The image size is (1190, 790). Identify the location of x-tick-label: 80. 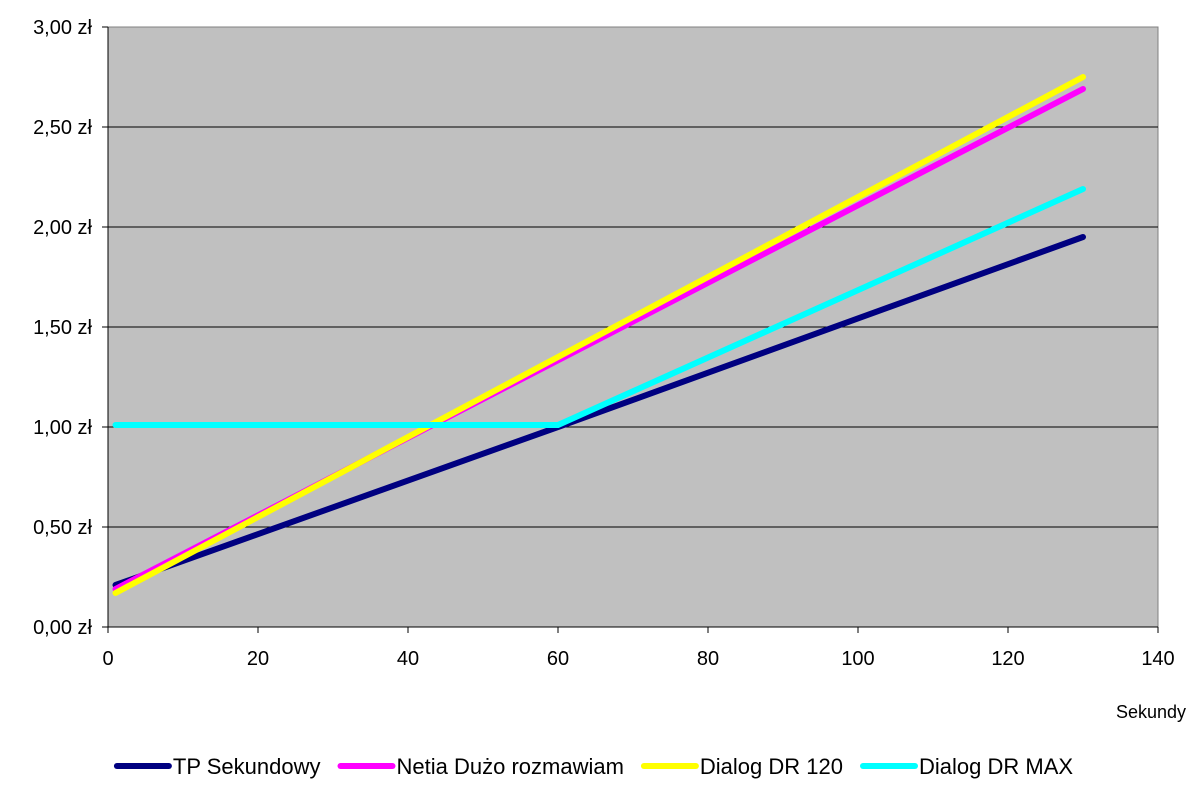
(708, 659).